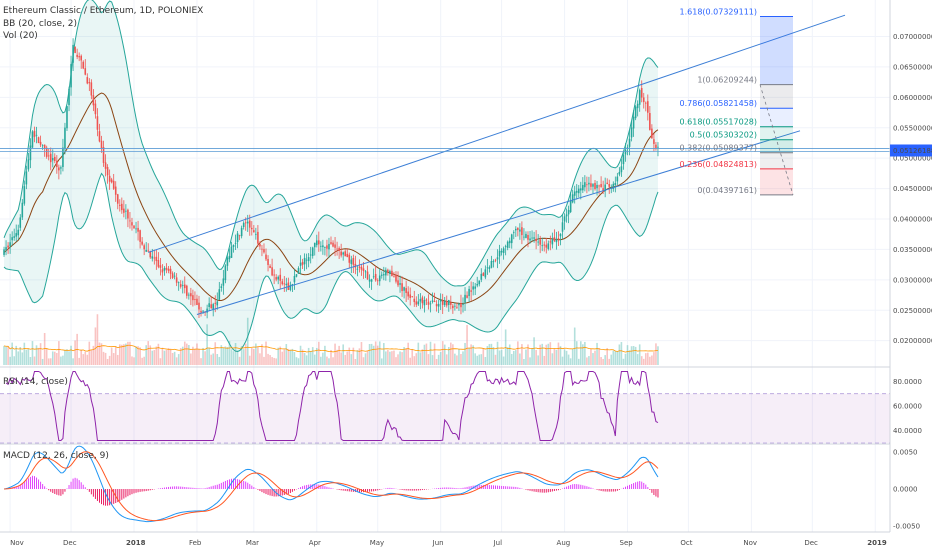  What do you see at coordinates (56, 456) in the screenshot?
I see `macd-indicator-label: MACD (12, 26, close, 9)` at bounding box center [56, 456].